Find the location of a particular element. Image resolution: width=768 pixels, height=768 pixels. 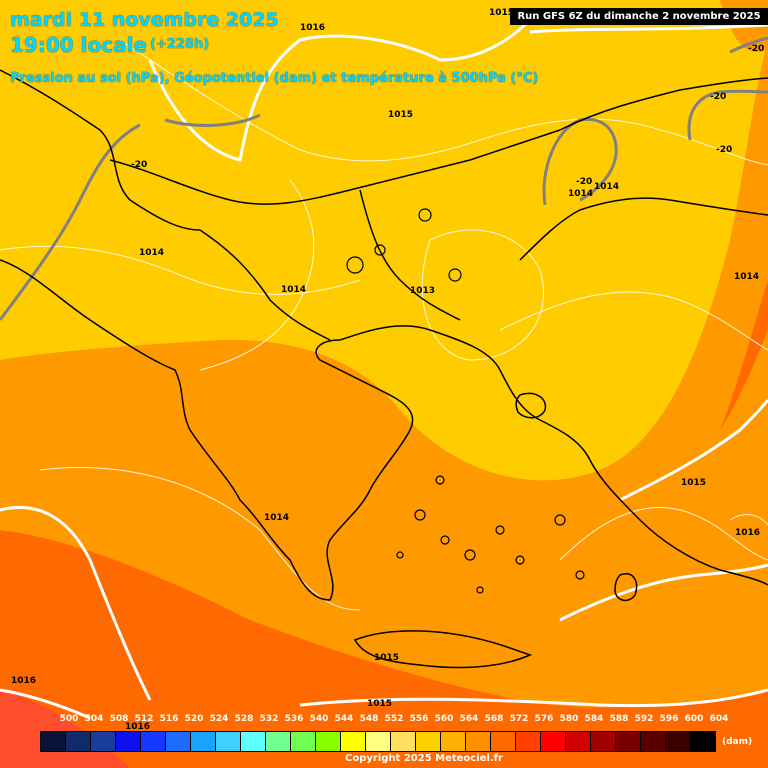

temperature-label: -20 is located at coordinates (756, 49).